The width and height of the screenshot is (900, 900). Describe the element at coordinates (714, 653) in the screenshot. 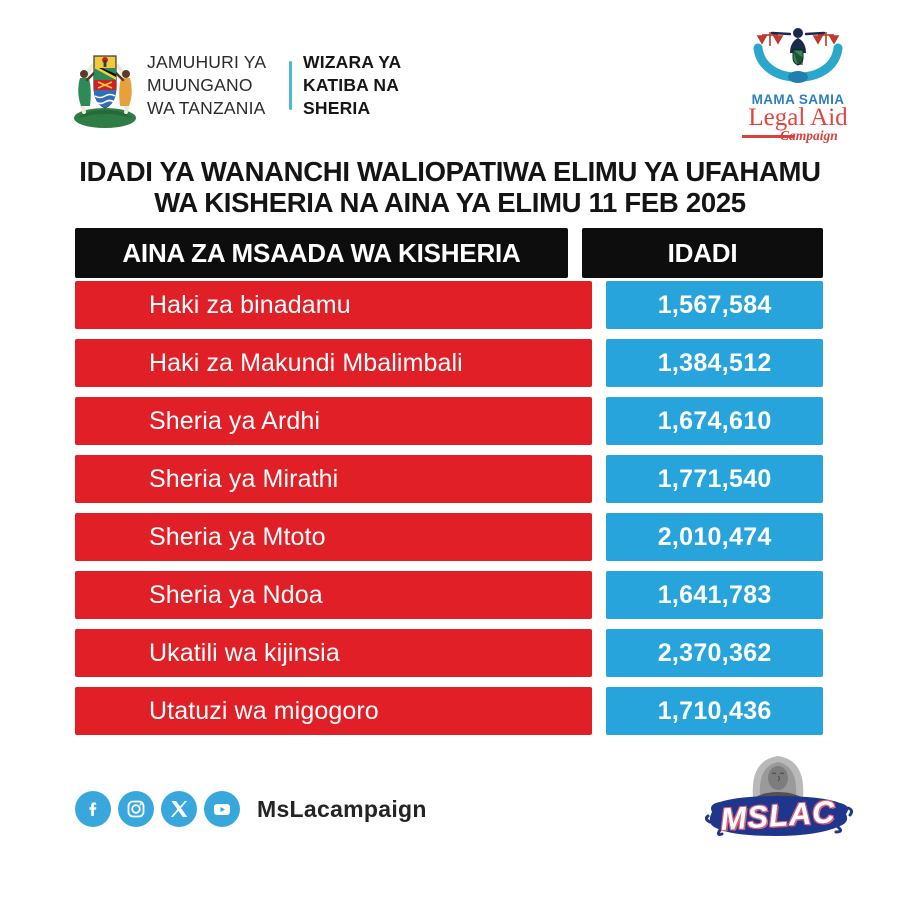

I see `count-cell: 2,370,362` at that location.